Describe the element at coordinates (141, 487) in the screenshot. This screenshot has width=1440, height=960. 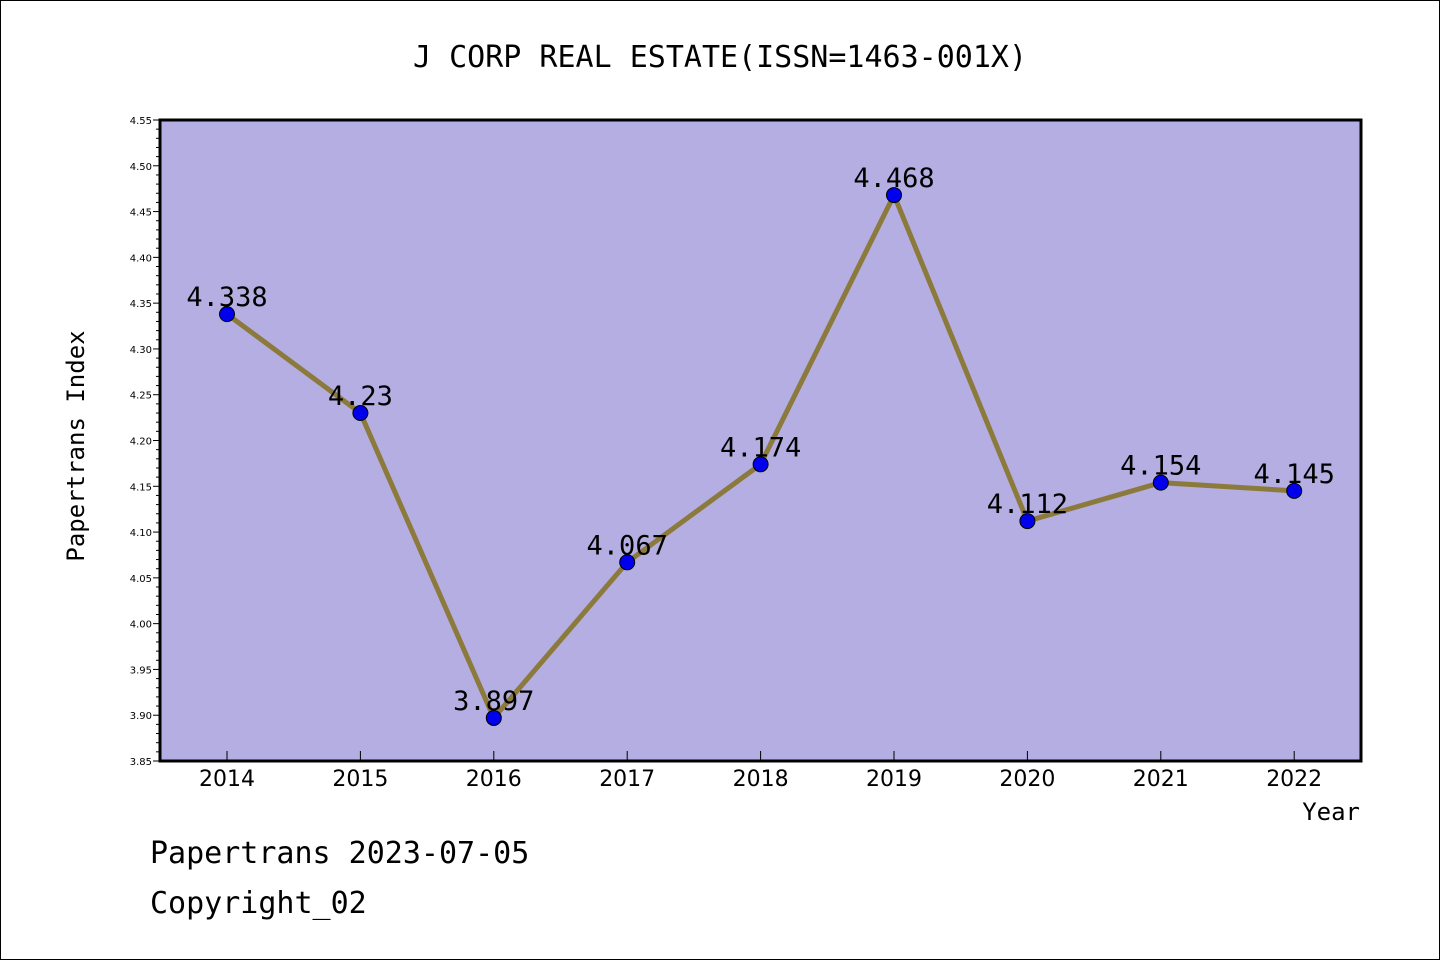
I see `y-tick-label: 4.15` at that location.